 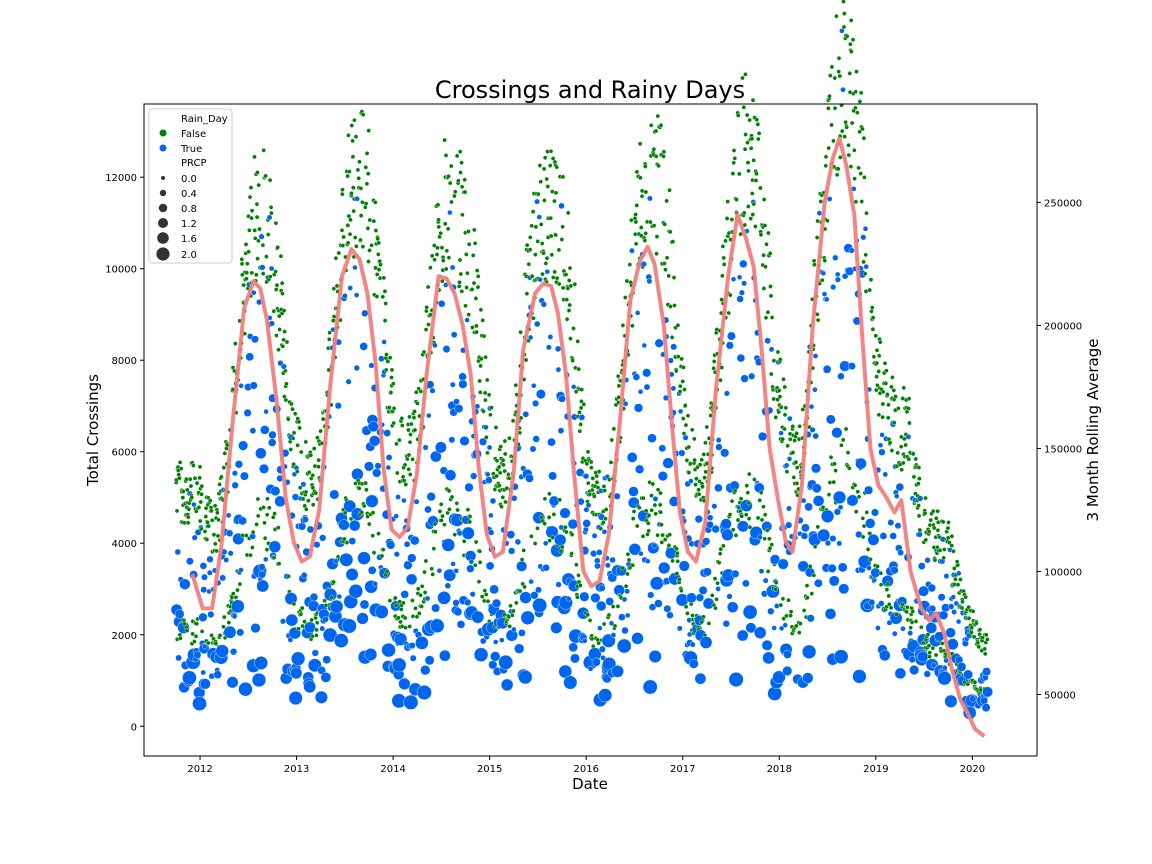 What do you see at coordinates (121, 270) in the screenshot?
I see `y-tick-label: 10000` at bounding box center [121, 270].